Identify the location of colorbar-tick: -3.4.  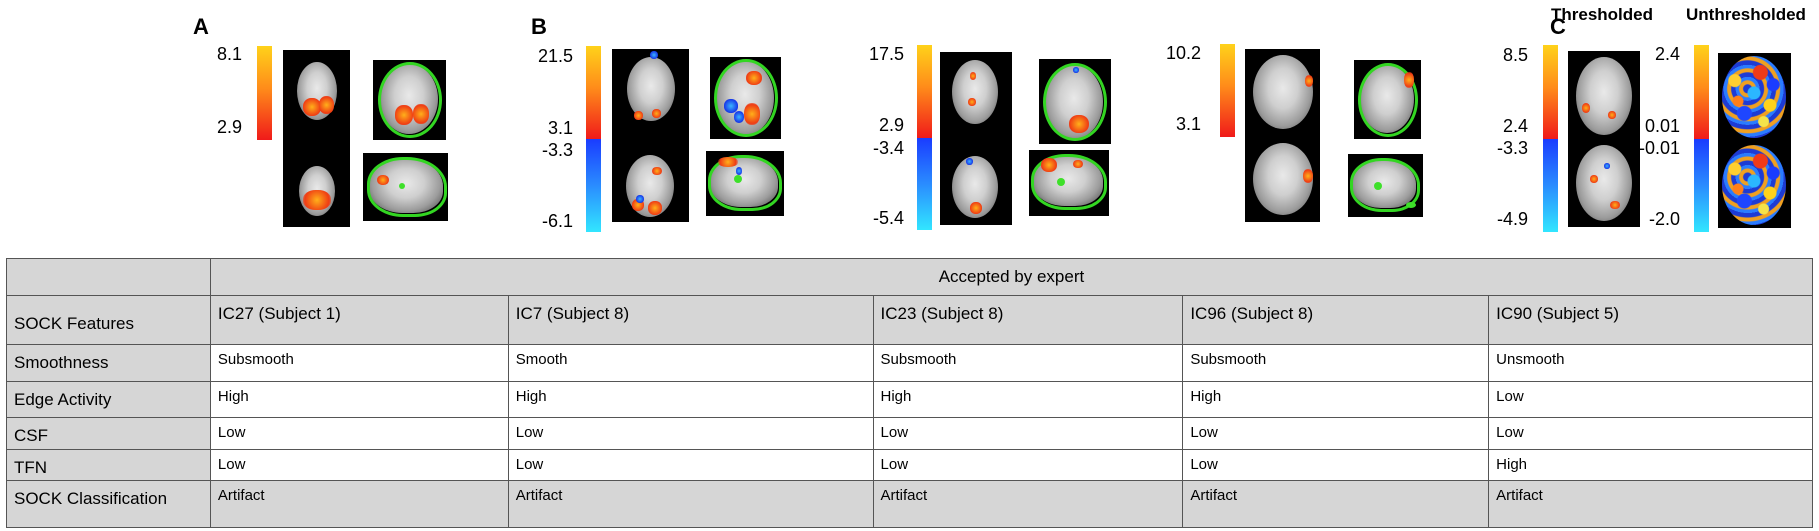
(888, 148).